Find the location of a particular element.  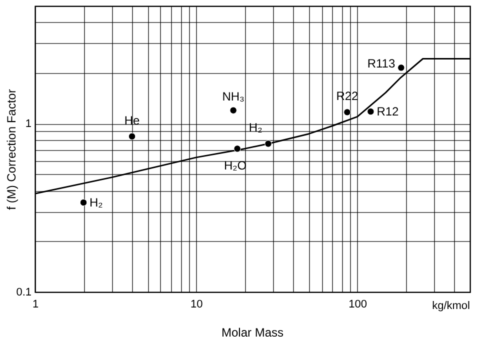

annotation: NH₃ is located at coordinates (233, 96).